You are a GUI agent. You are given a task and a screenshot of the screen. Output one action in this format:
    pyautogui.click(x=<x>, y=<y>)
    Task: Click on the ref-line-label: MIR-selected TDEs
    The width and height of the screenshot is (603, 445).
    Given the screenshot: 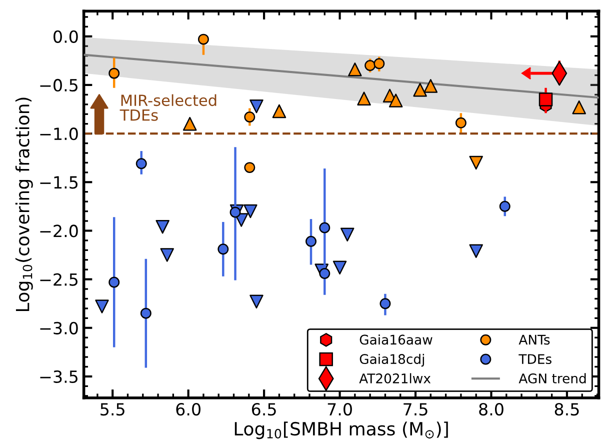 What is the action you would take?
    pyautogui.click(x=168, y=107)
    